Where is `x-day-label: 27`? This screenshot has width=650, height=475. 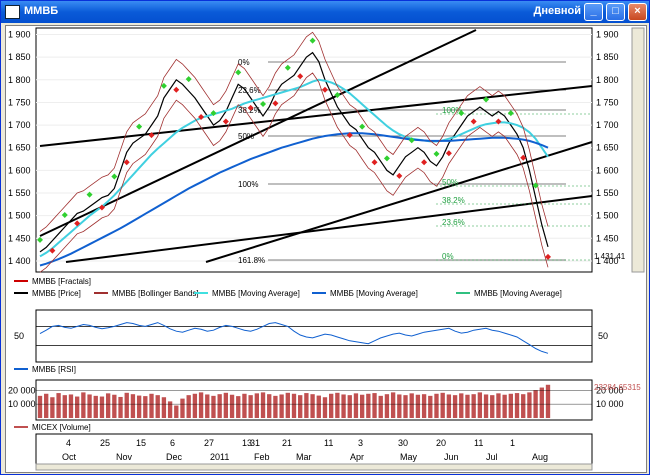
x-day-label: 27 is located at coordinates (209, 443).